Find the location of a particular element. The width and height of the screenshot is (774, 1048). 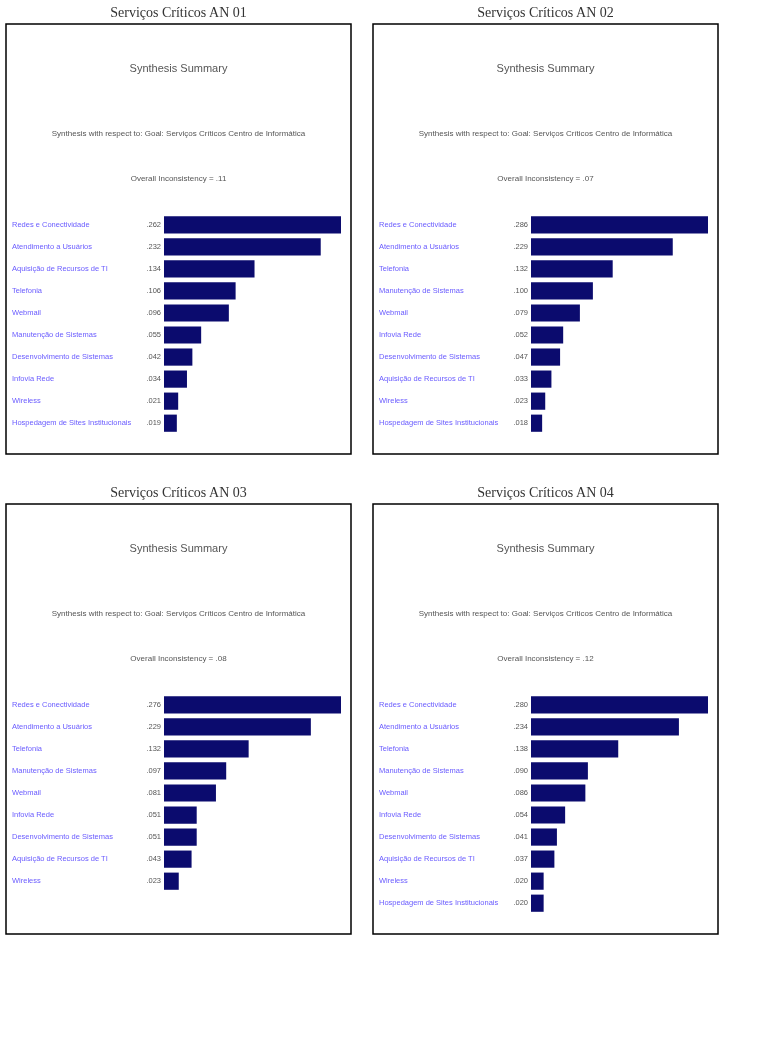

chart-title: Serviços Críticos AN 01 is located at coordinates (178, 12).